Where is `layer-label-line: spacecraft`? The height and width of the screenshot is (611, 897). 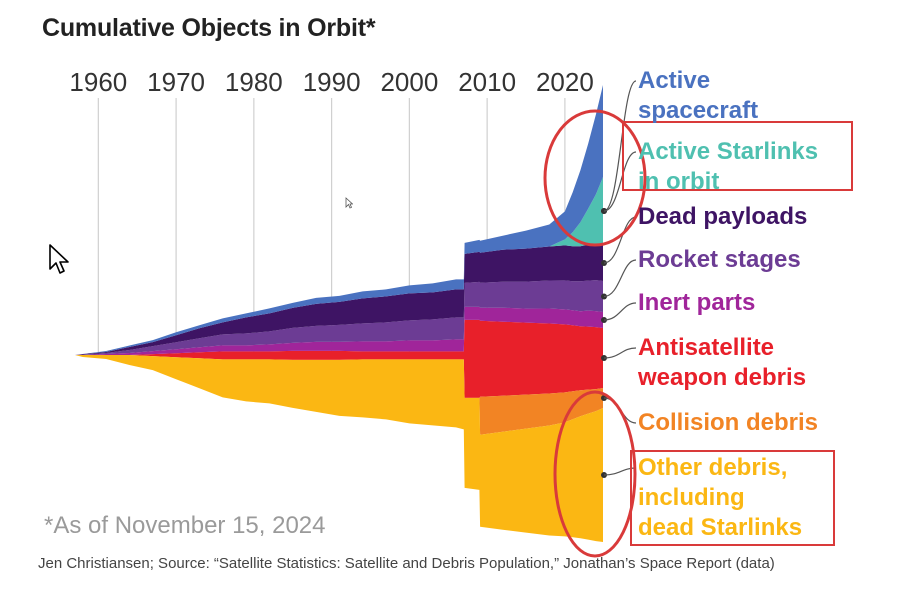
layer-label-line: spacecraft is located at coordinates (698, 110).